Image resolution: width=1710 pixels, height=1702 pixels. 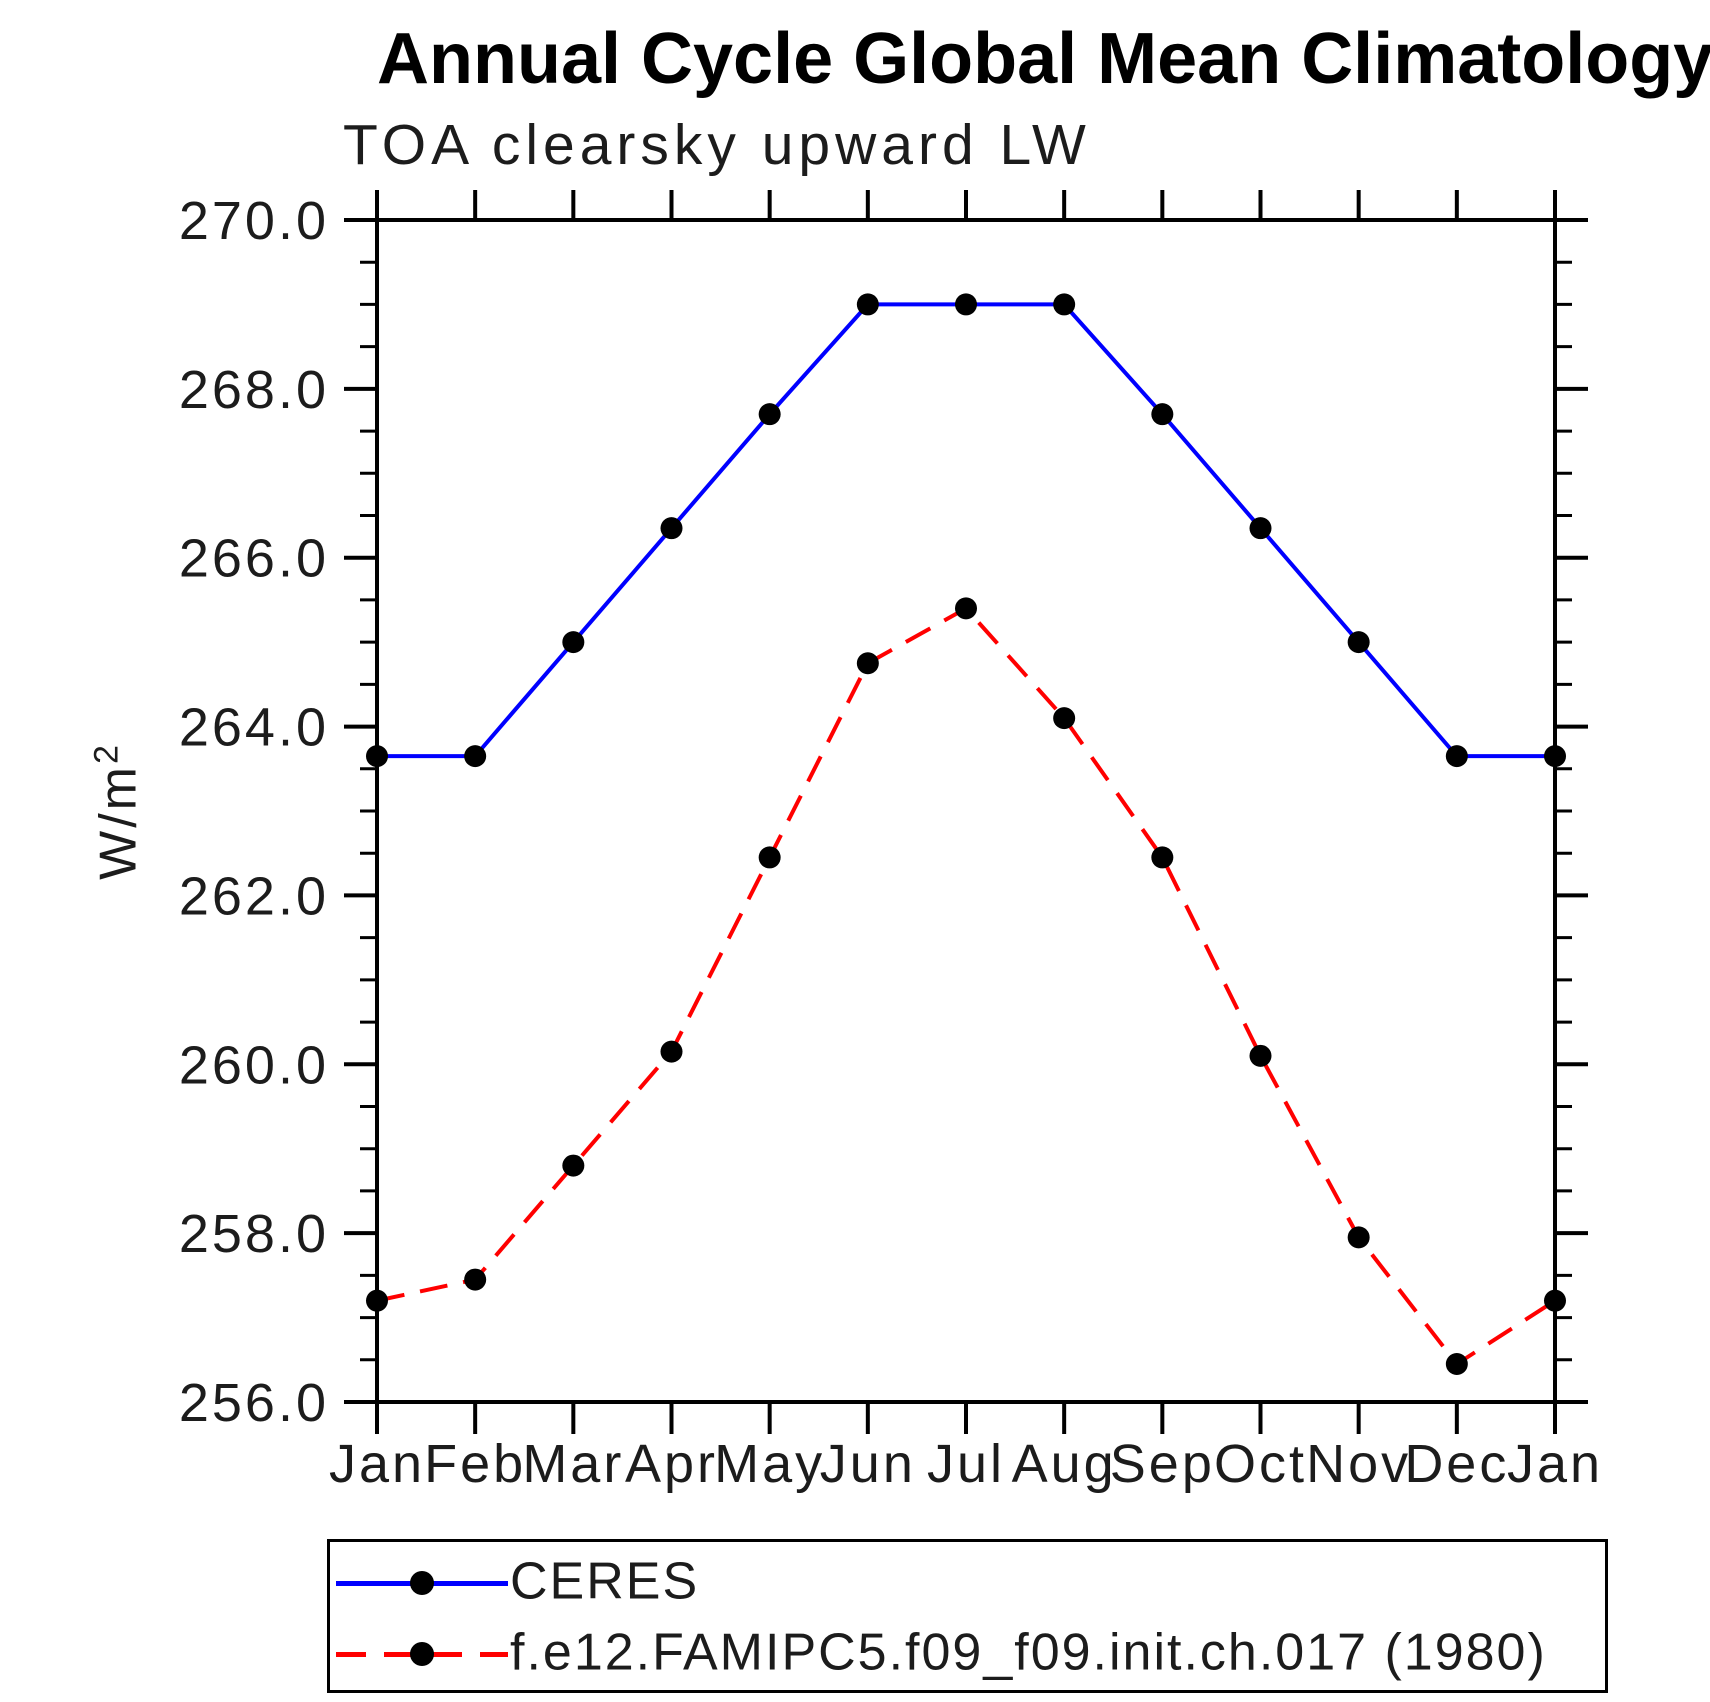 What do you see at coordinates (1456, 1464) in the screenshot?
I see `x-tick-label: Dec` at bounding box center [1456, 1464].